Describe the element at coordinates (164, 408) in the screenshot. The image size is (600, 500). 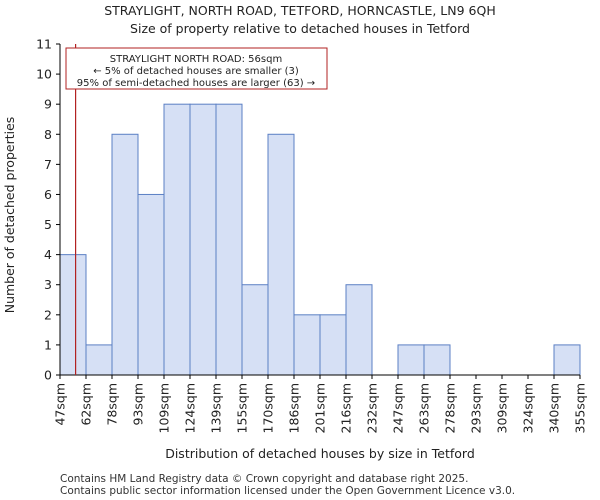
I see `x-tick-label: 109sqm` at that location.